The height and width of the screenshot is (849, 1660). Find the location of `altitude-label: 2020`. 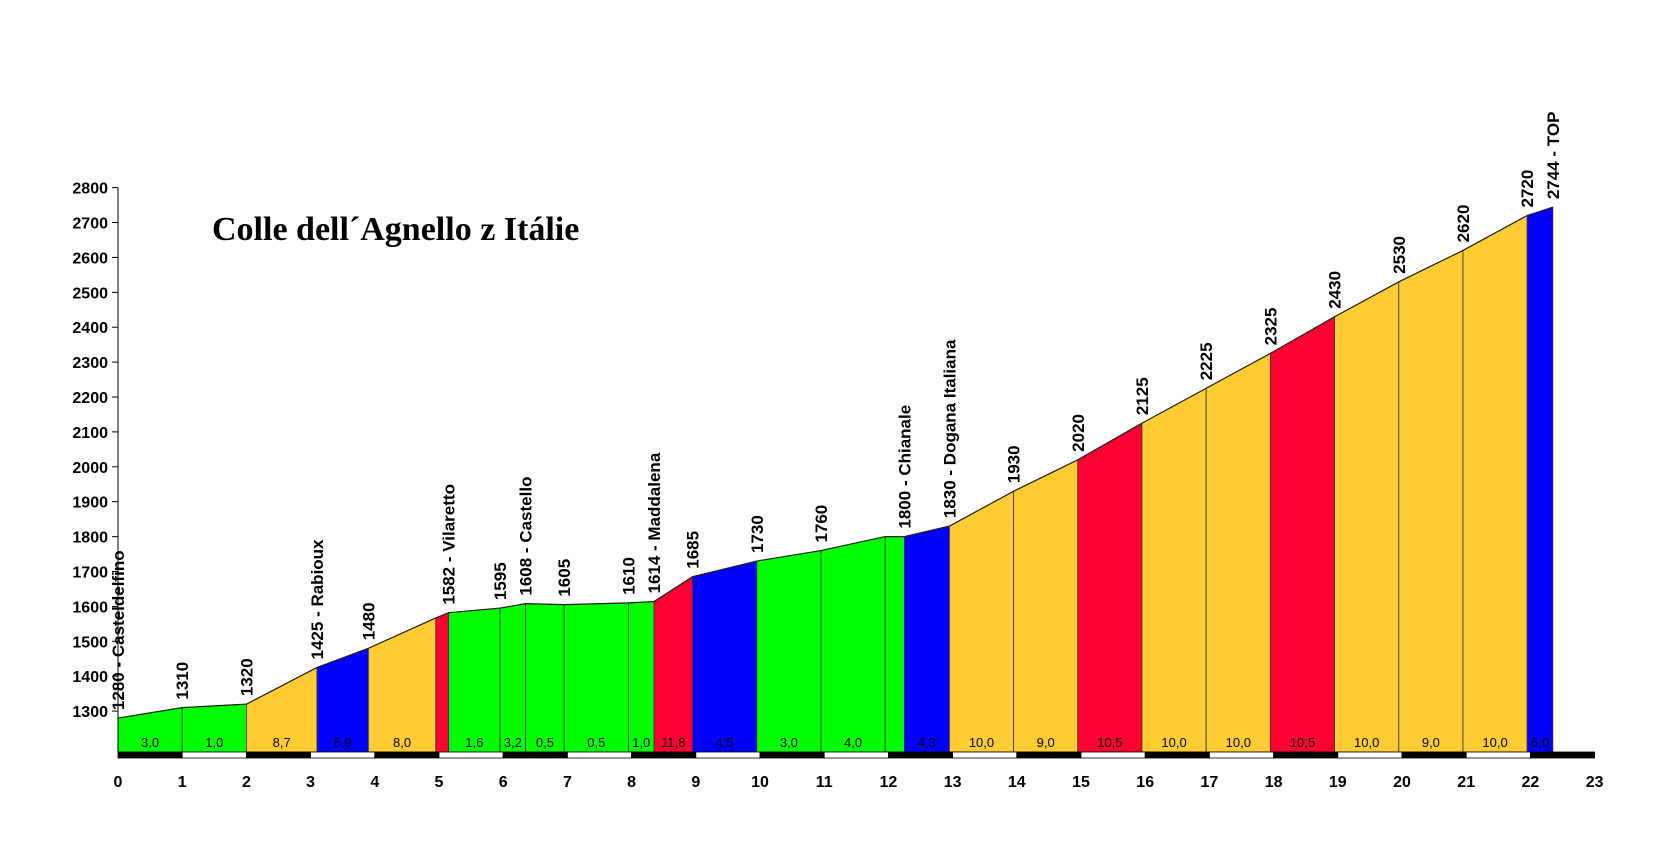

altitude-label: 2020 is located at coordinates (1078, 433).